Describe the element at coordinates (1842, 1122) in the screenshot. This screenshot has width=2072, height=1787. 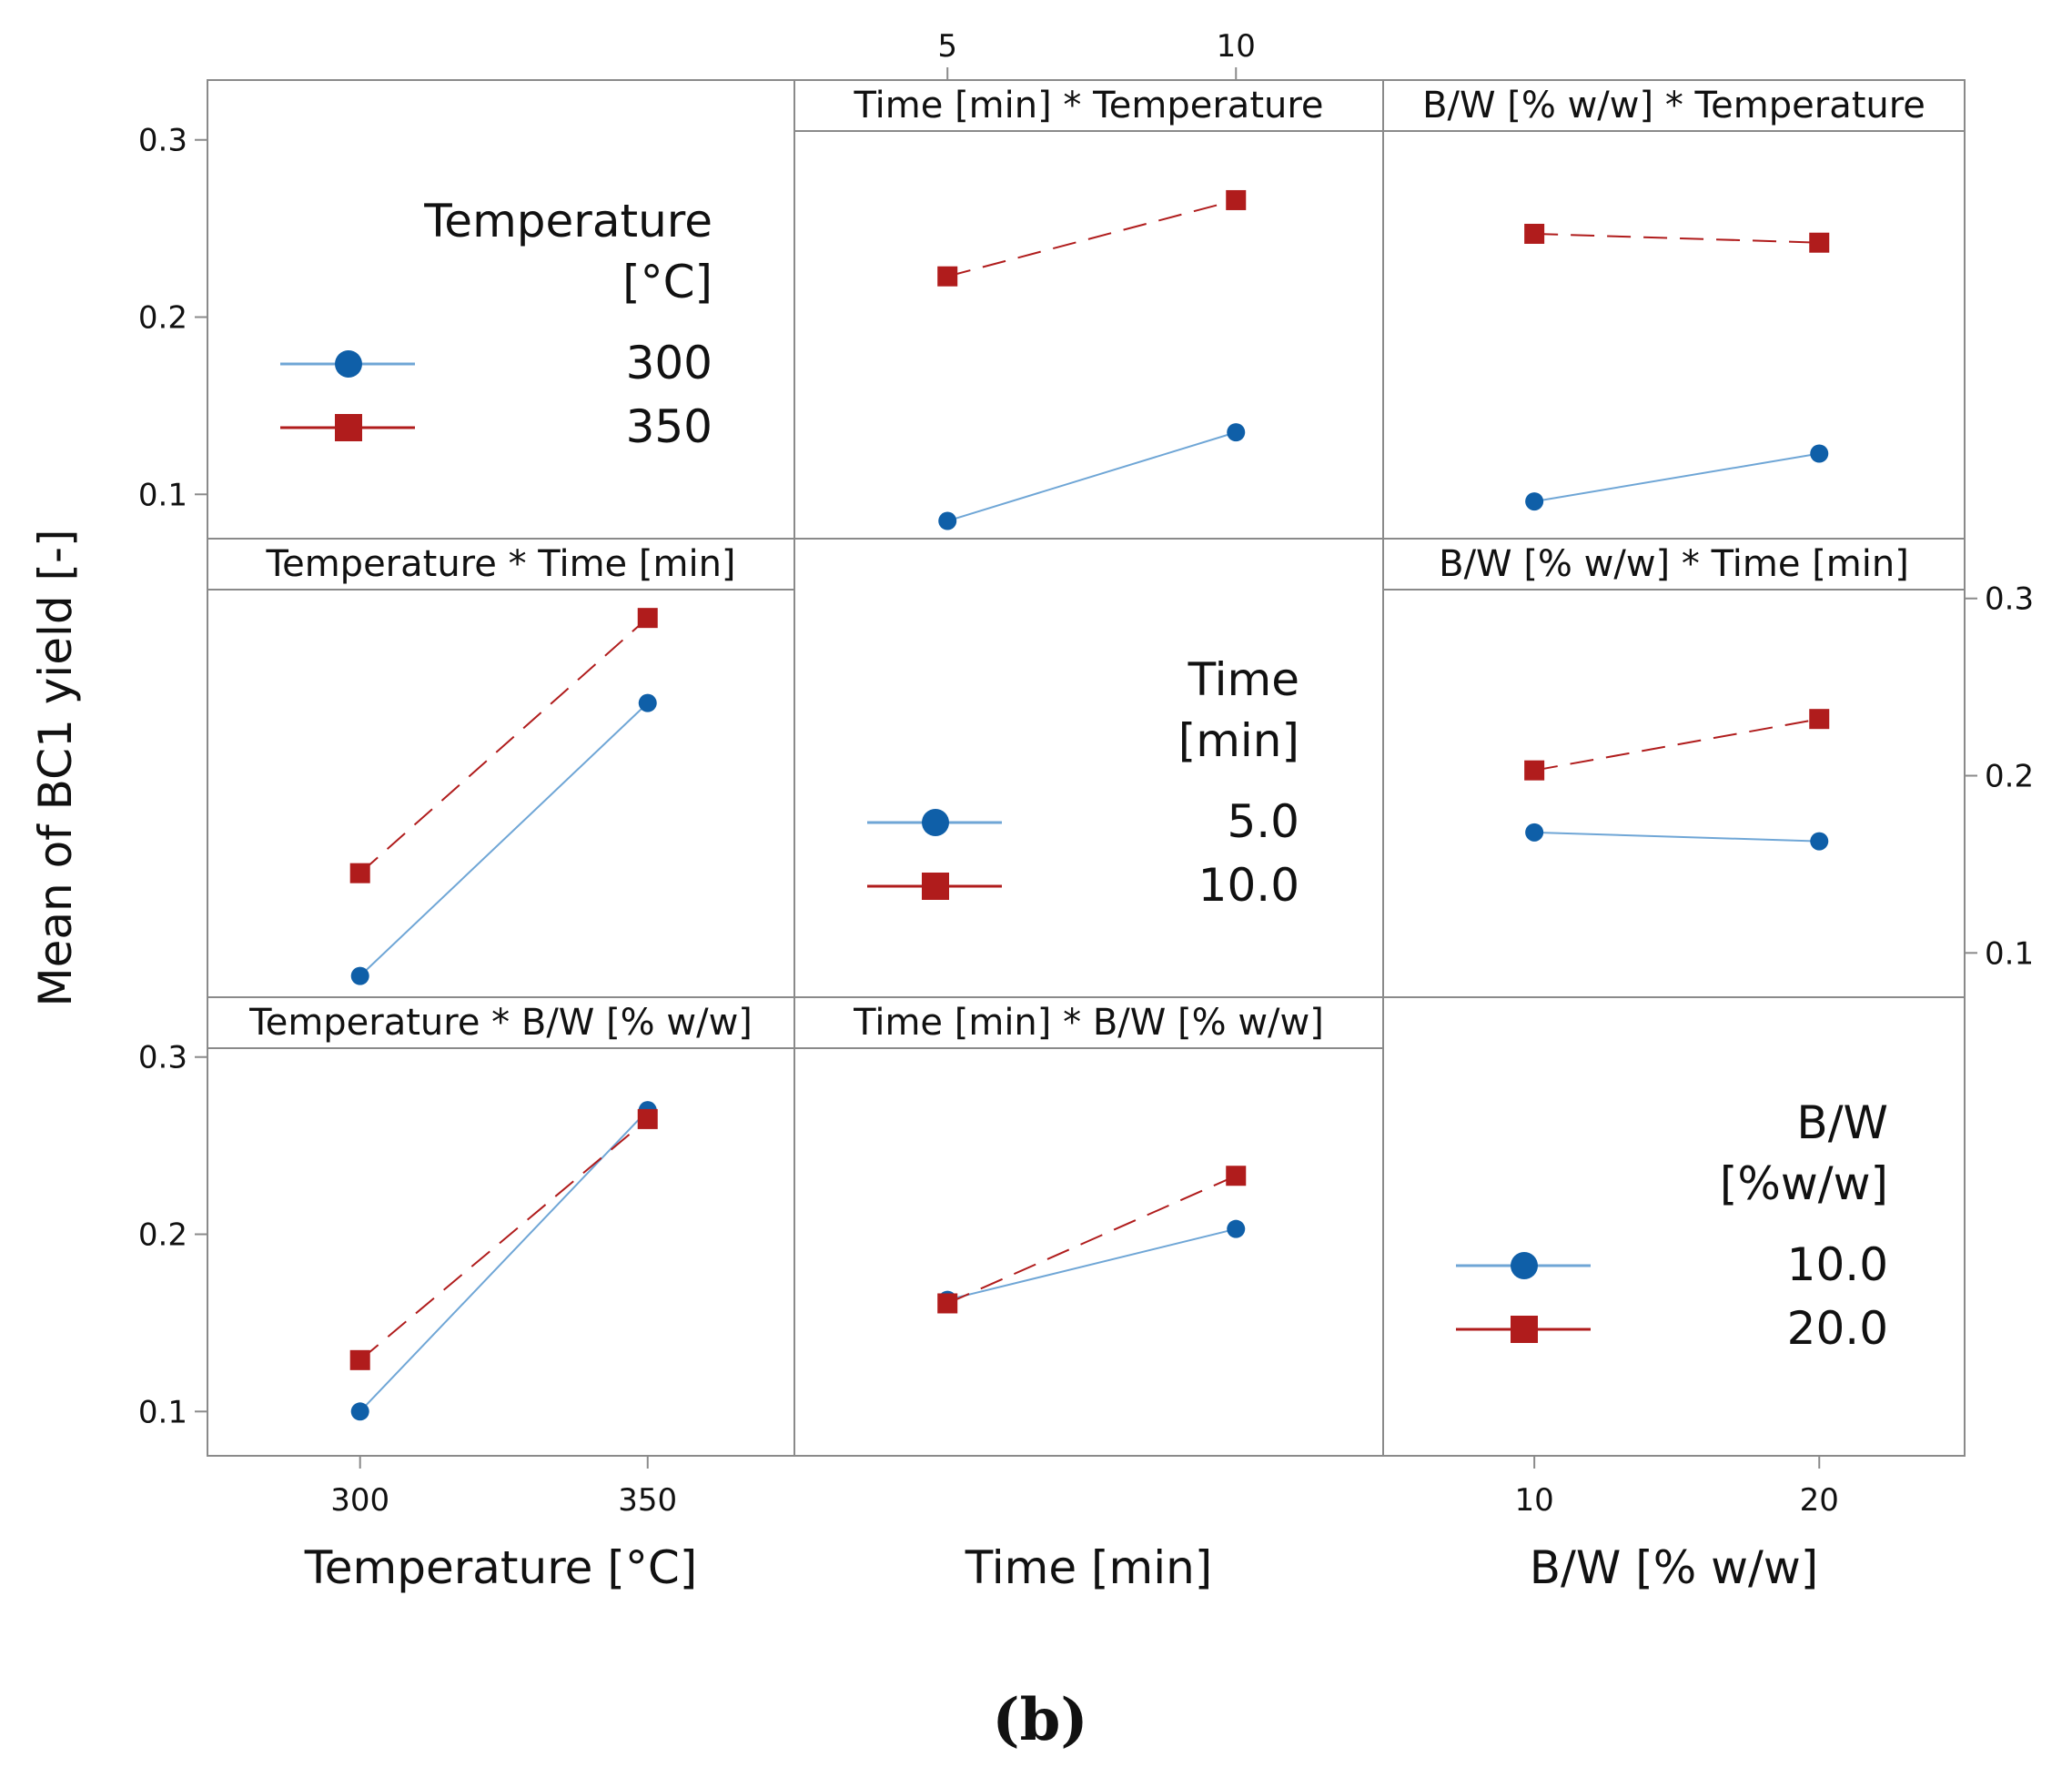
I see `legend-title: B/W` at that location.